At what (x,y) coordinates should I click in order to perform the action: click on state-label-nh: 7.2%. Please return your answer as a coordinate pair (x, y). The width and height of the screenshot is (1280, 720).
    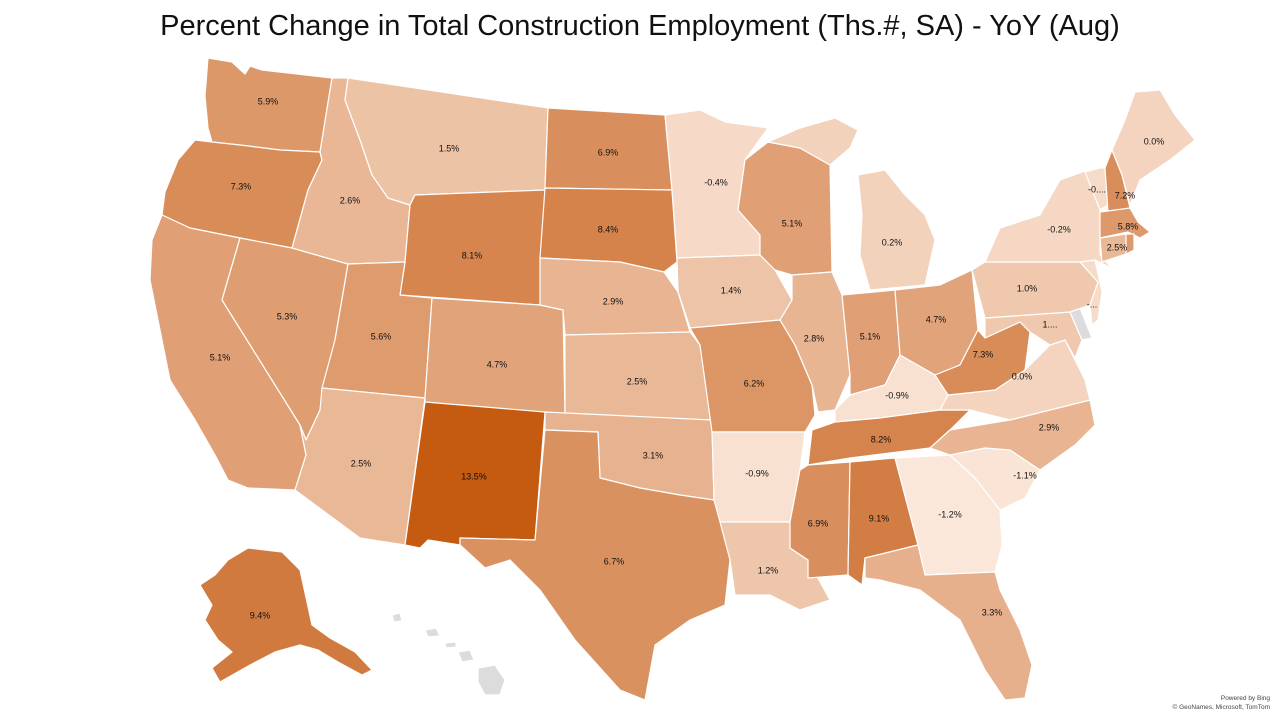
    Looking at the image, I should click on (1125, 195).